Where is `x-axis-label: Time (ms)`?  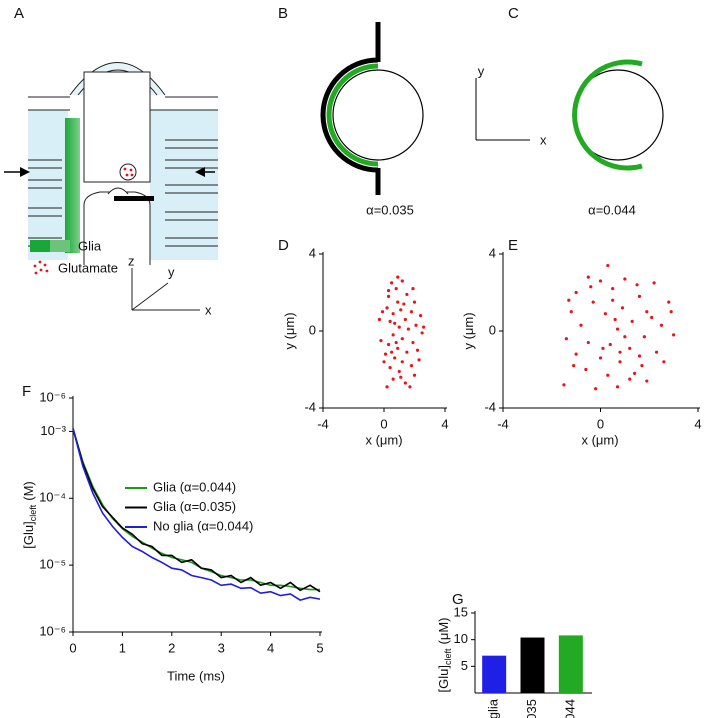
x-axis-label: Time (ms) is located at coordinates (196, 675).